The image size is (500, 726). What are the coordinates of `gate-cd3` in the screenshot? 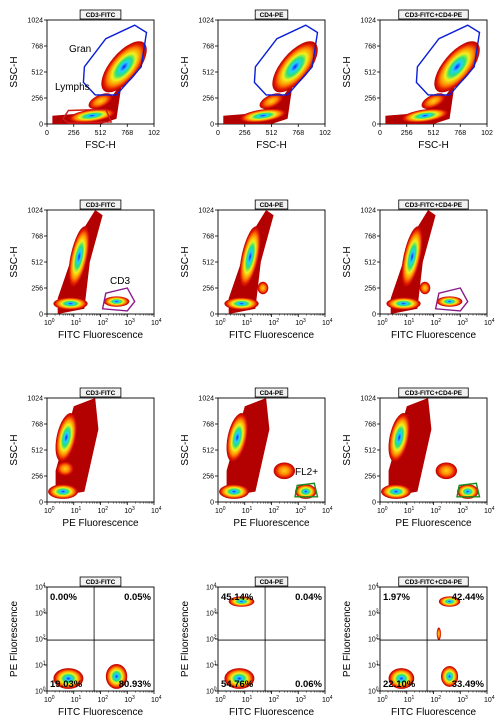 It's located at (451, 299).